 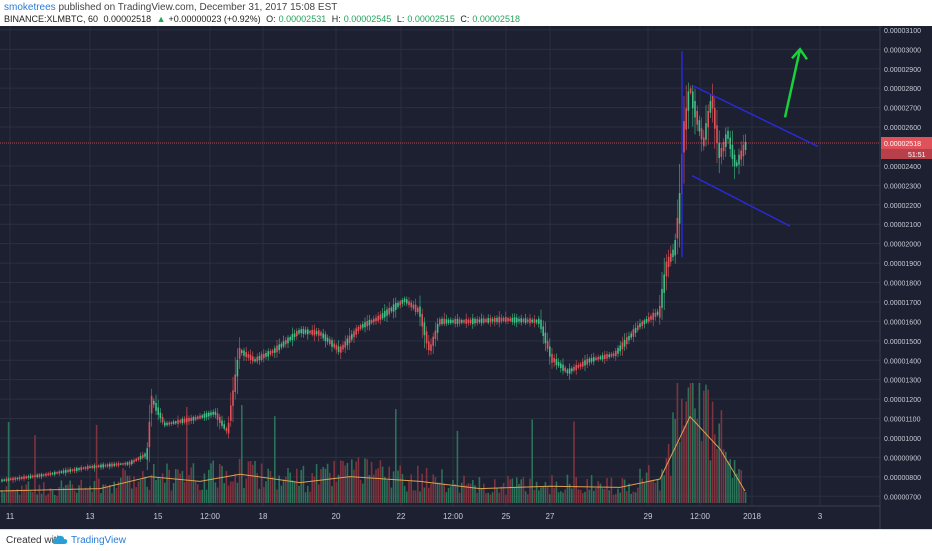 What do you see at coordinates (506, 516) in the screenshot?
I see `time-tick-label: 25` at bounding box center [506, 516].